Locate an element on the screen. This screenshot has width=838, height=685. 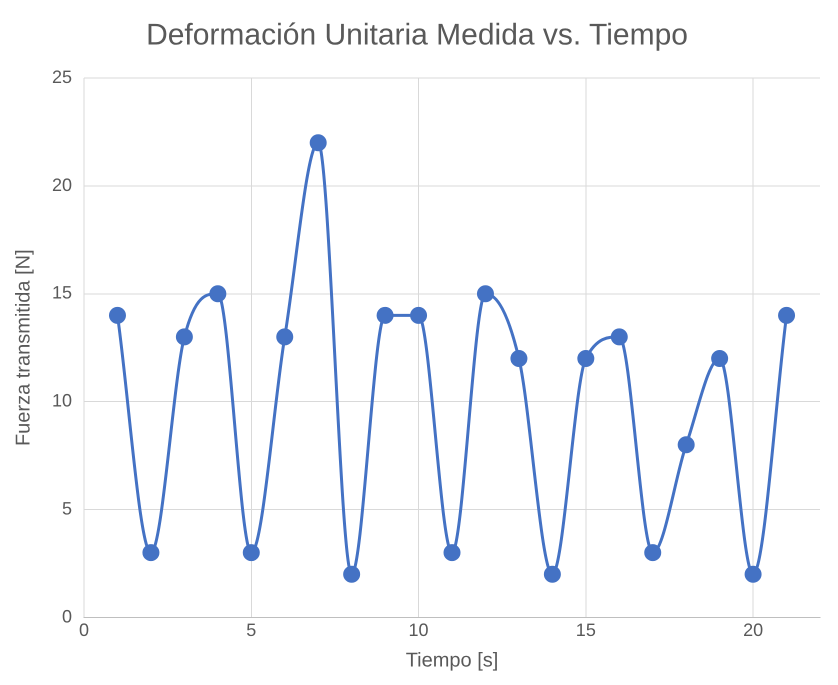
x-axis-title: Tiempo [s] is located at coordinates (452, 661).